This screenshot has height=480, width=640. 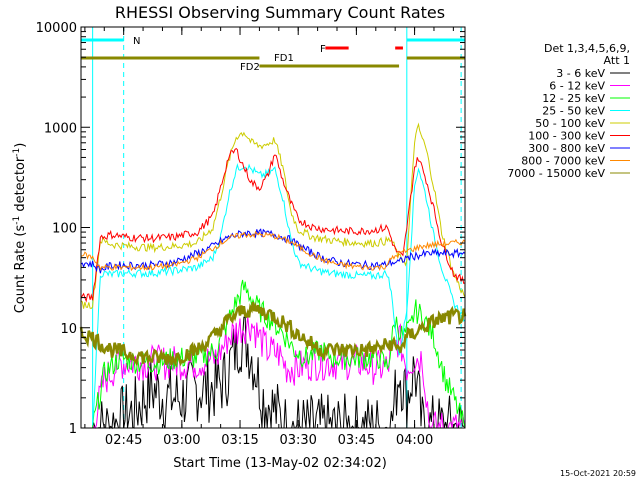 What do you see at coordinates (181, 440) in the screenshot?
I see `x-tick-label-1: 03:00` at bounding box center [181, 440].